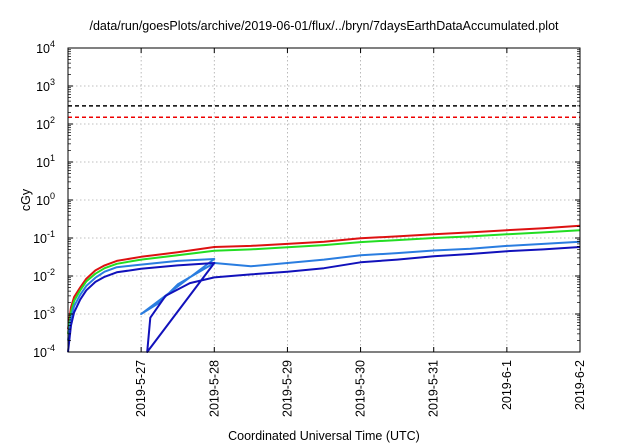  I want to click on y-tick-label: 10⁻⁴, so click(44, 351).